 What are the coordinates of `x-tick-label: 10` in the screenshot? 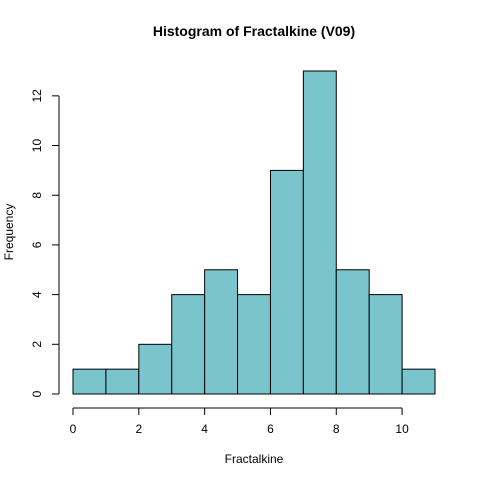 It's located at (402, 429).